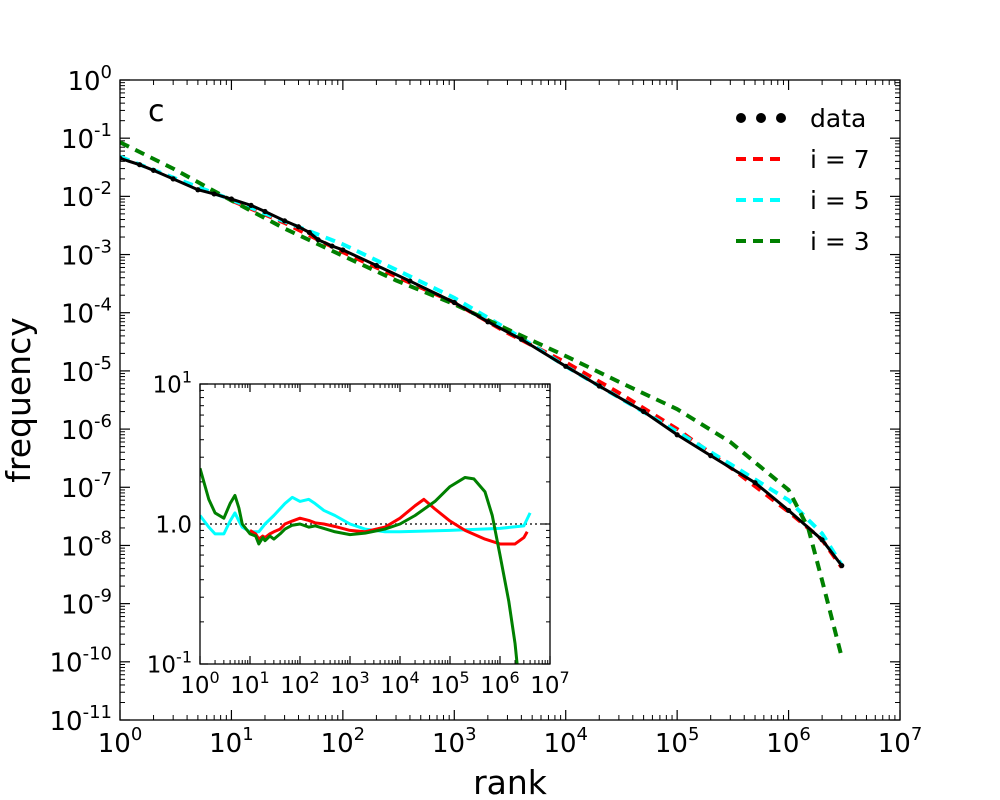 The height and width of the screenshot is (800, 1000). Describe the element at coordinates (86, 428) in the screenshot. I see `main-y-tick-label: 10⁻⁶` at that location.